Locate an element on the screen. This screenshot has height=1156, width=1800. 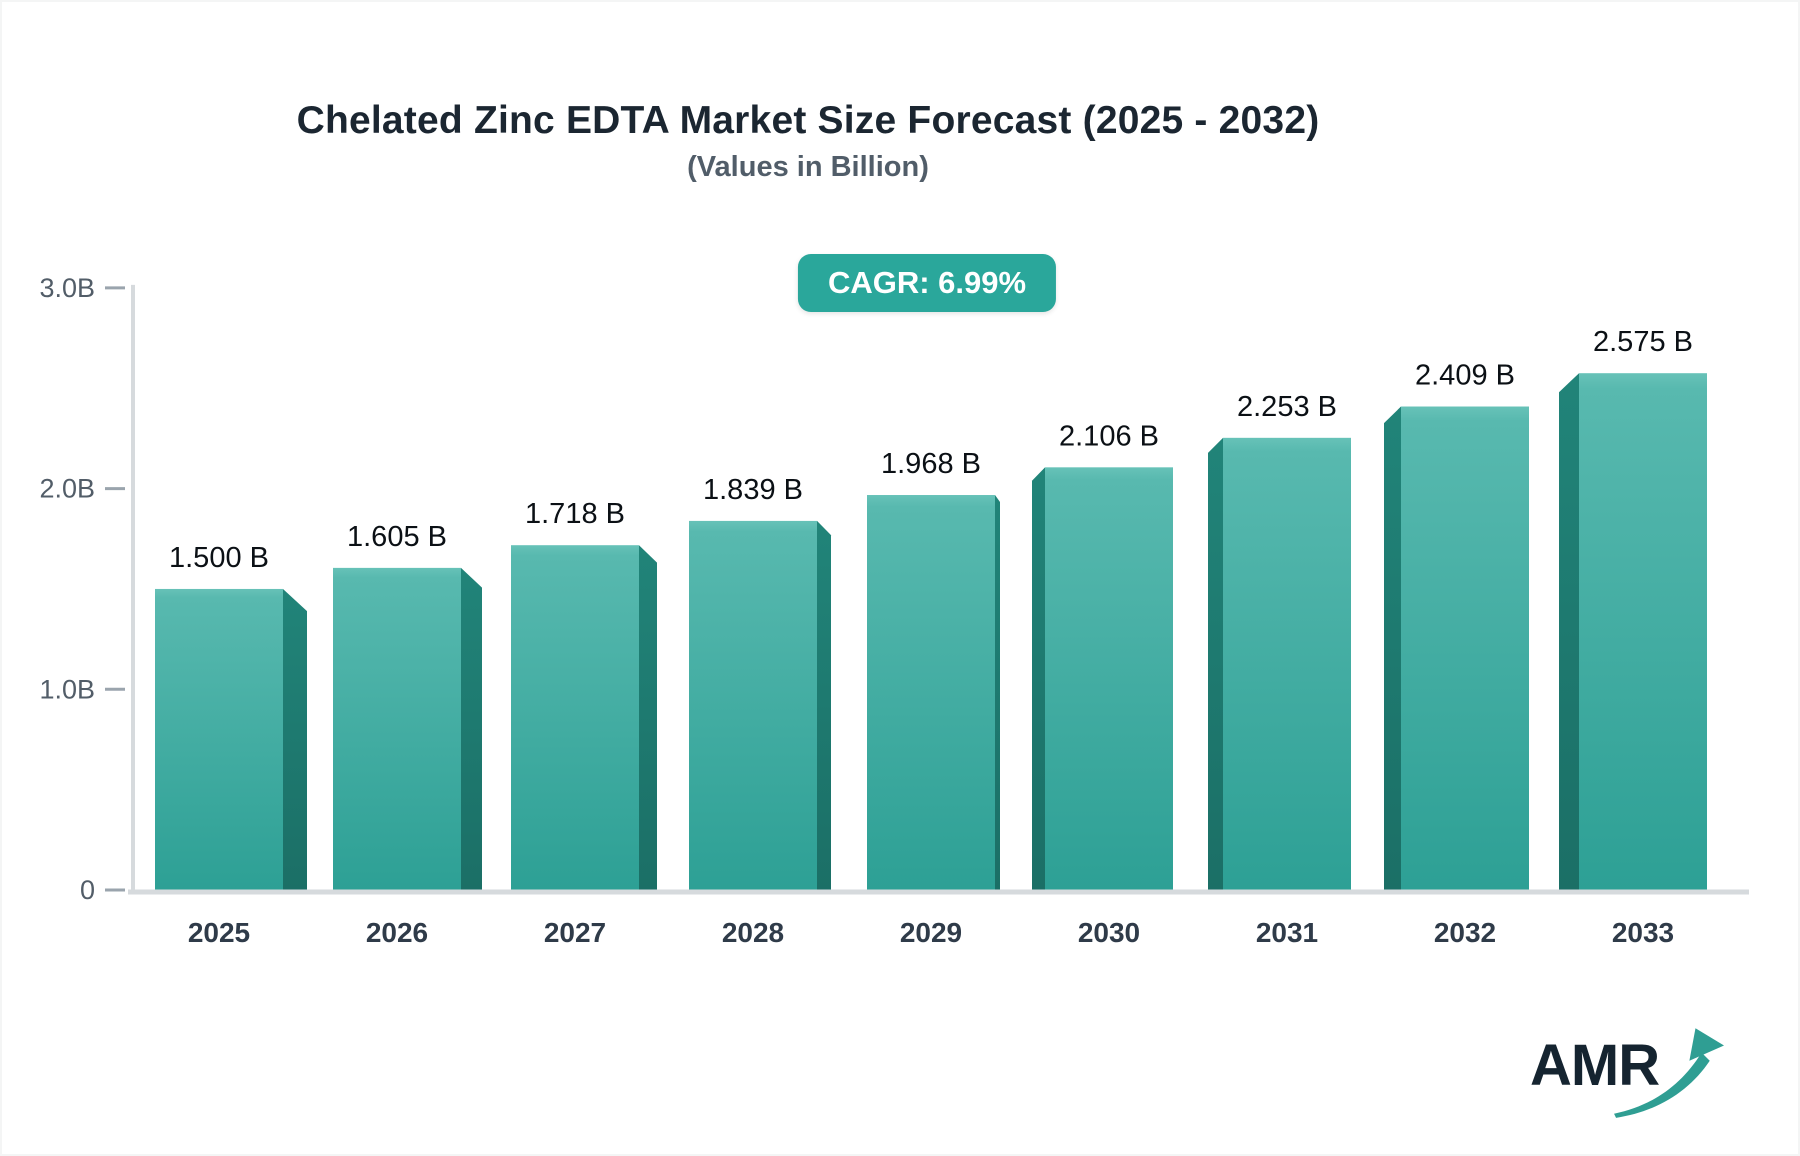
bar-side-2027 is located at coordinates (648, 717).